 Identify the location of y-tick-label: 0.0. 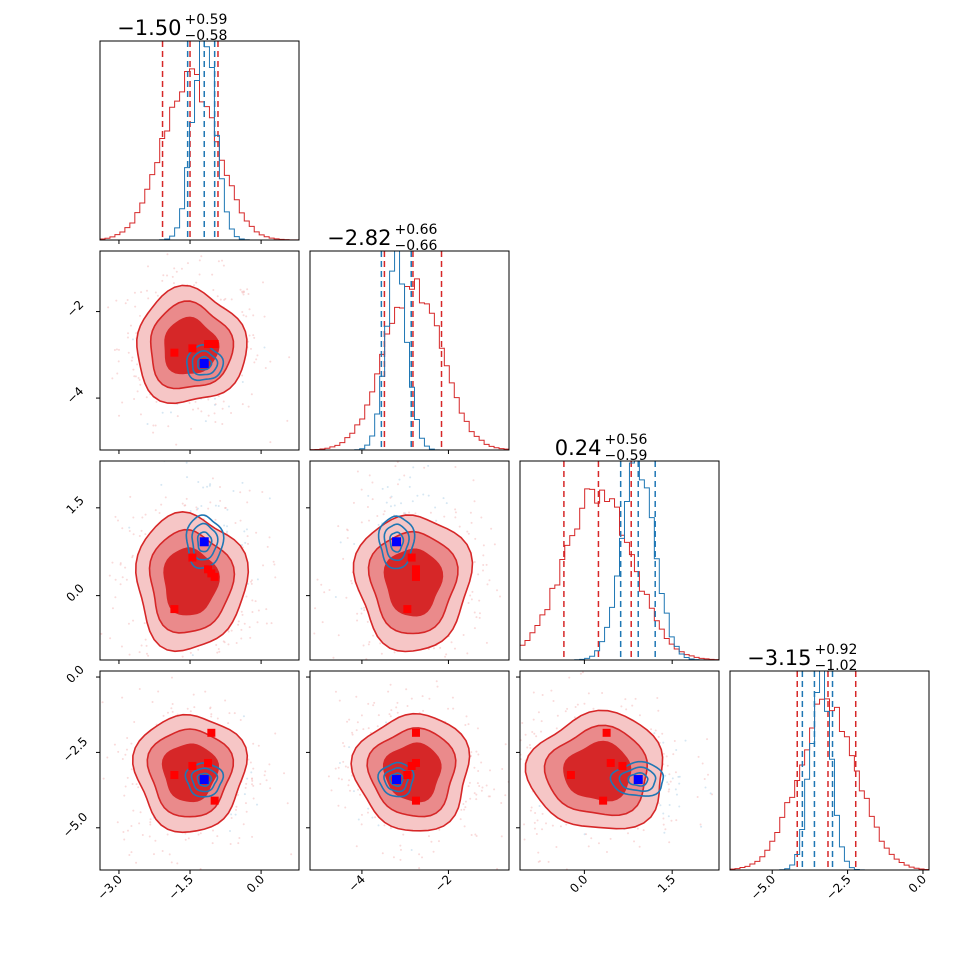
(74, 674).